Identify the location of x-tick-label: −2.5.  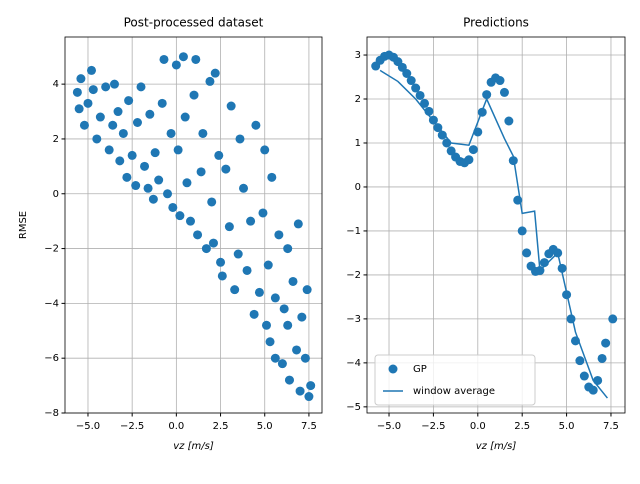
(433, 426).